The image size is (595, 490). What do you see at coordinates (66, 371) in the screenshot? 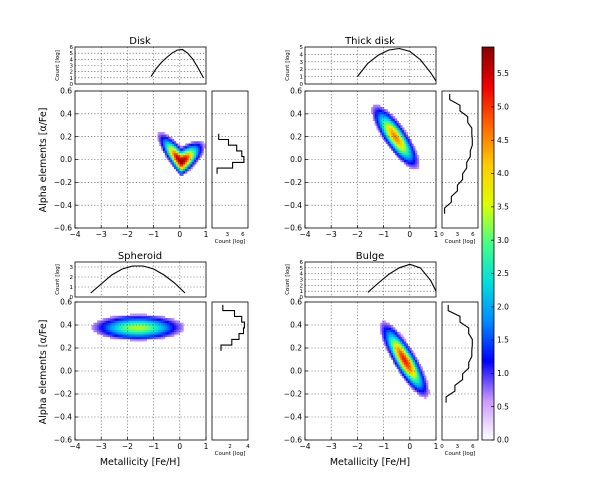
I see `y-ticks: −0.6−0.4−0.20.00.20.40.6` at bounding box center [66, 371].